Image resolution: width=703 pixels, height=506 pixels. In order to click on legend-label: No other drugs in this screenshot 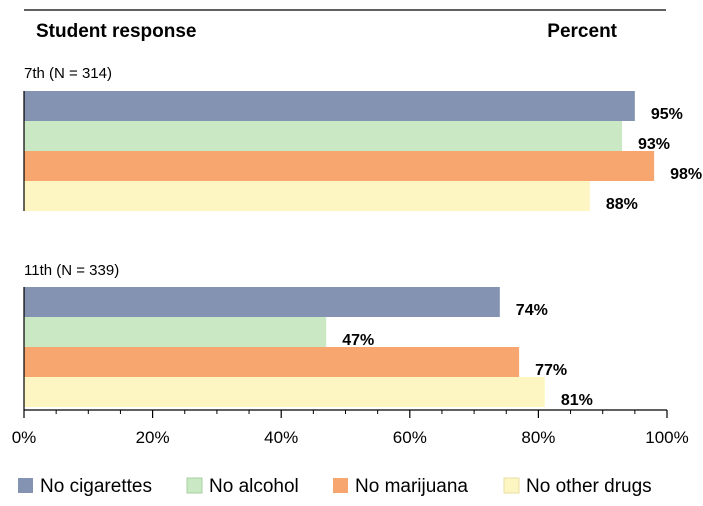, I will do `click(589, 486)`.